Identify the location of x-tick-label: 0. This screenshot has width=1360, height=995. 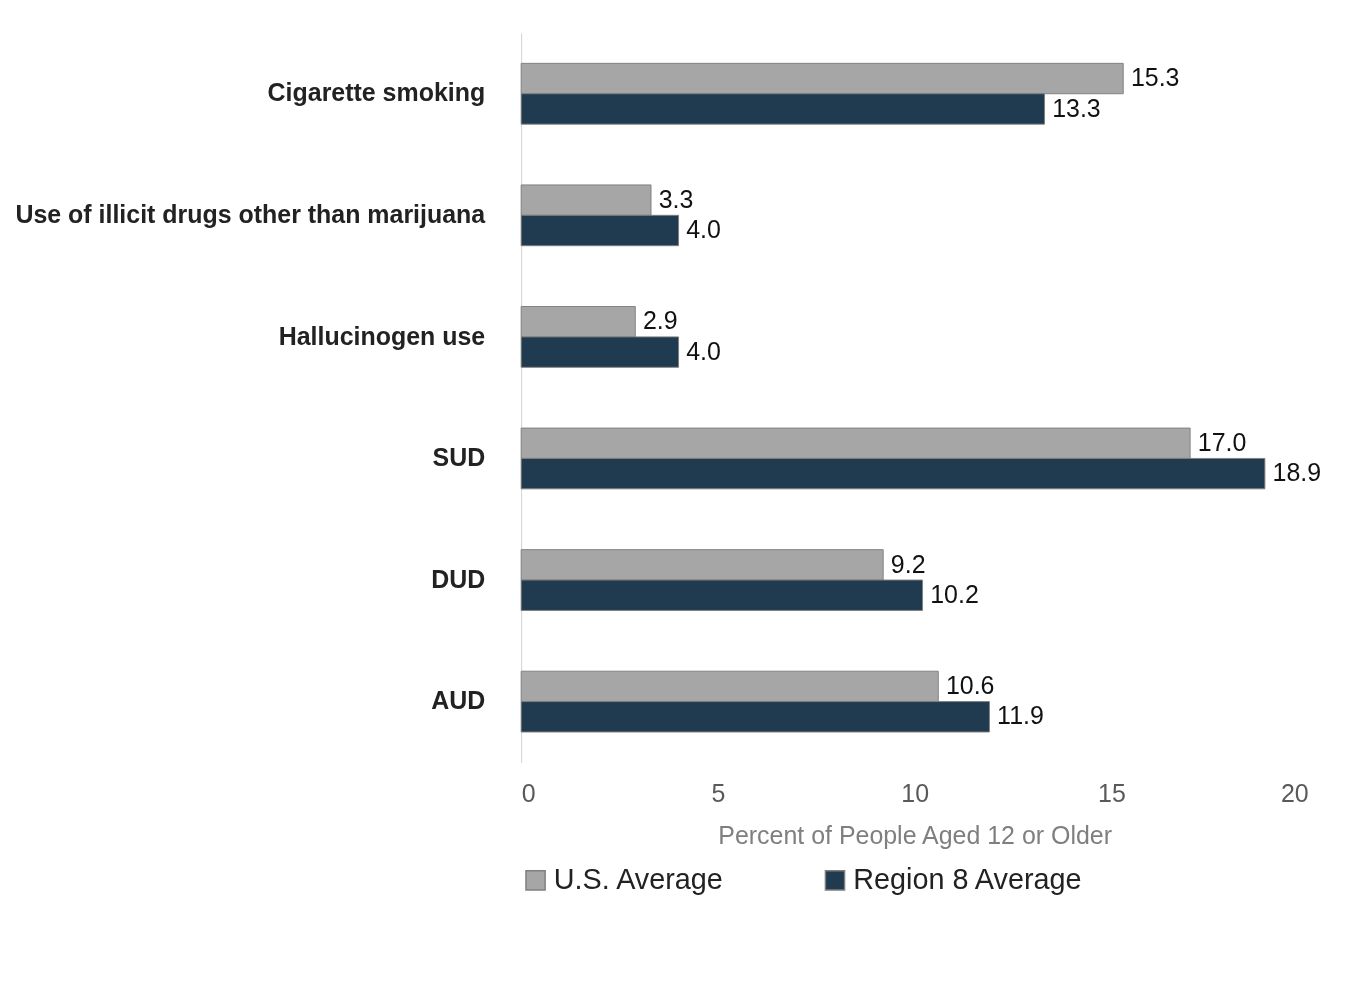
(528, 793).